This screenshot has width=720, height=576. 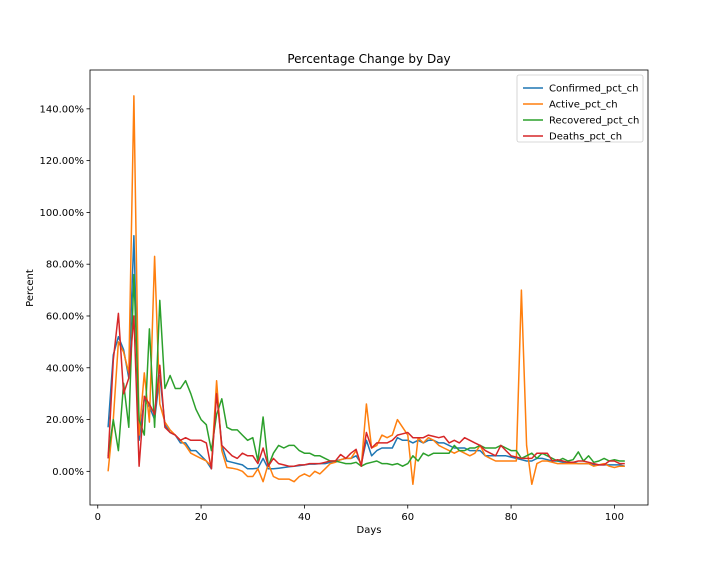 What do you see at coordinates (65, 265) in the screenshot?
I see `y-tick-label: 80.00%` at bounding box center [65, 265].